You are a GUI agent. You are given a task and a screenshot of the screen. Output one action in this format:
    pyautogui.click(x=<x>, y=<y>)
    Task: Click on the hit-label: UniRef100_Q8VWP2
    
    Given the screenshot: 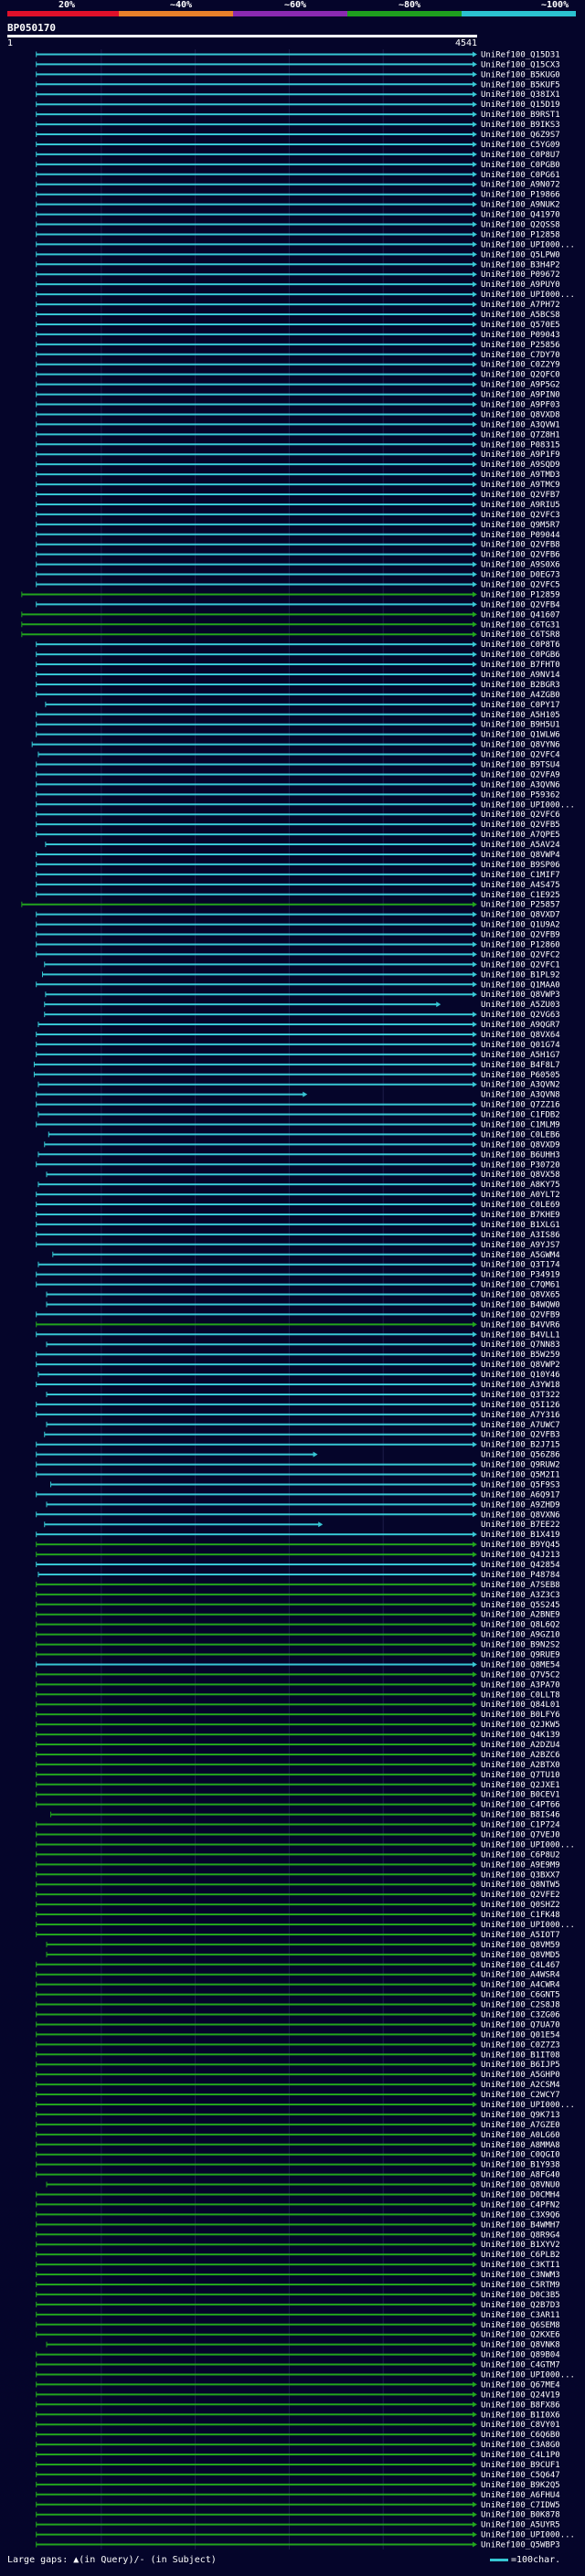 What is the action you would take?
    pyautogui.click(x=520, y=1365)
    